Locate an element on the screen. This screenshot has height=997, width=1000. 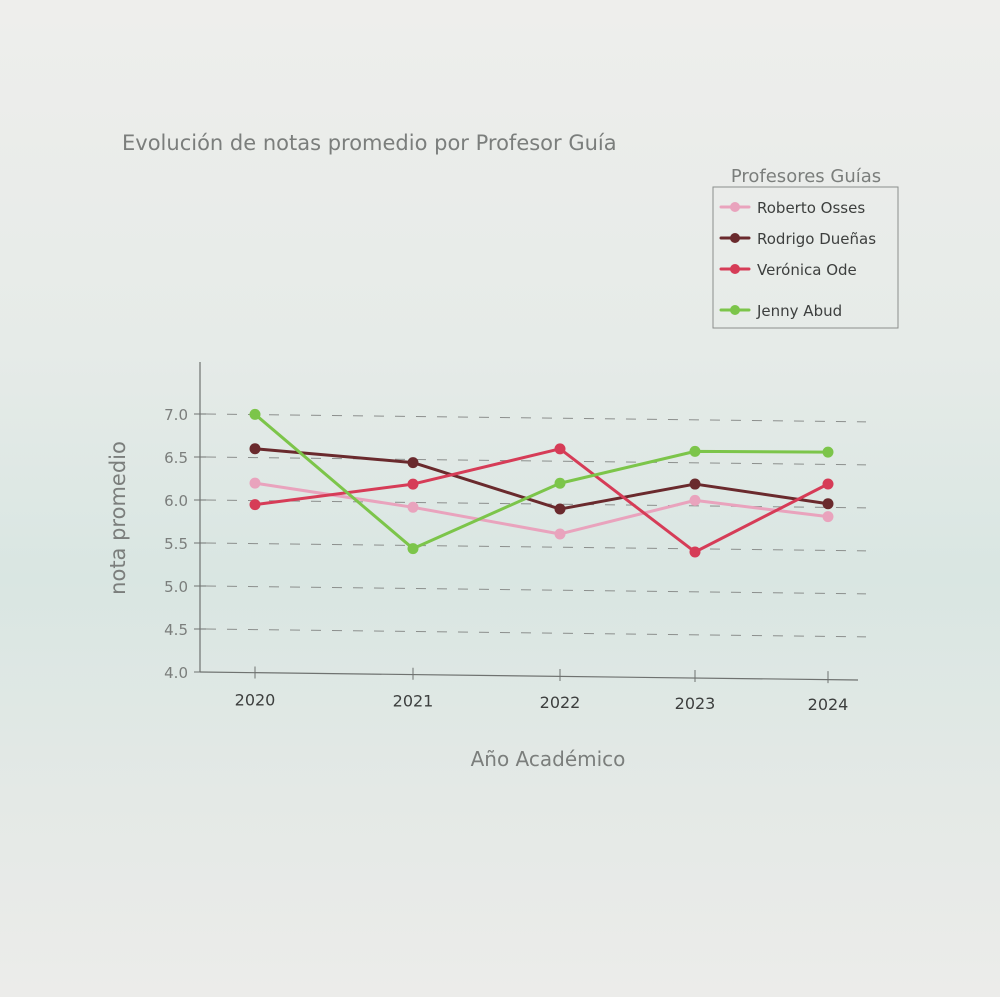
x-tick-label: 2023 is located at coordinates (695, 703).